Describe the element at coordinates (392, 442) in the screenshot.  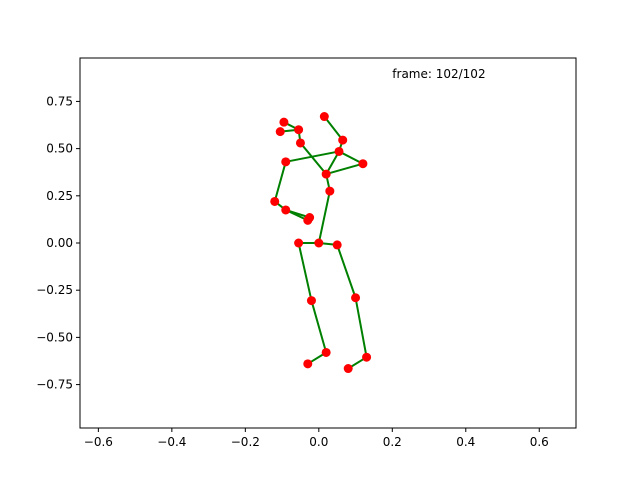
I see `x-tick-label-4: 0.2` at that location.